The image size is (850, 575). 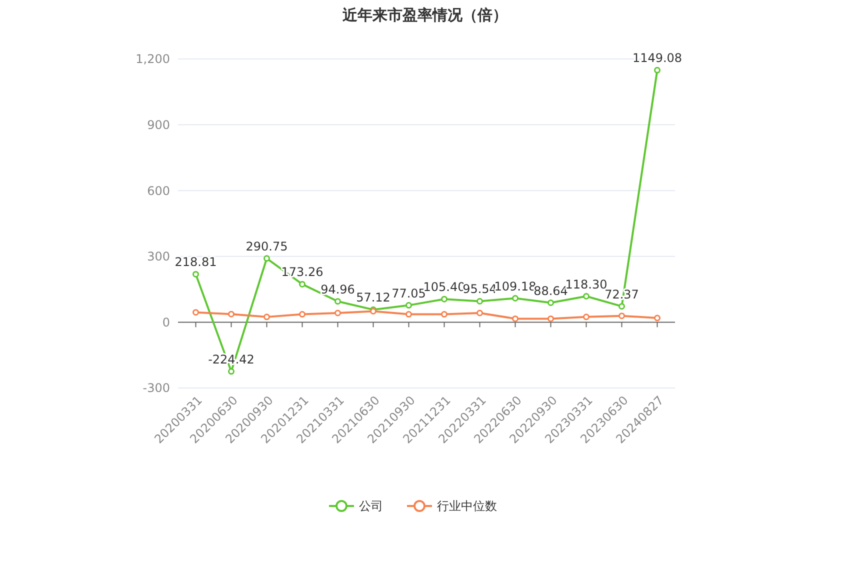 What do you see at coordinates (467, 506) in the screenshot?
I see `legend-label: 行业中位数` at bounding box center [467, 506].